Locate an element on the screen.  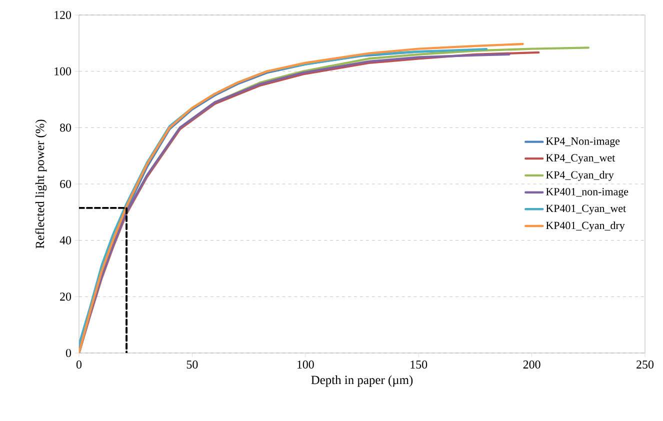
y-tick-label: 100 is located at coordinates (63, 71).